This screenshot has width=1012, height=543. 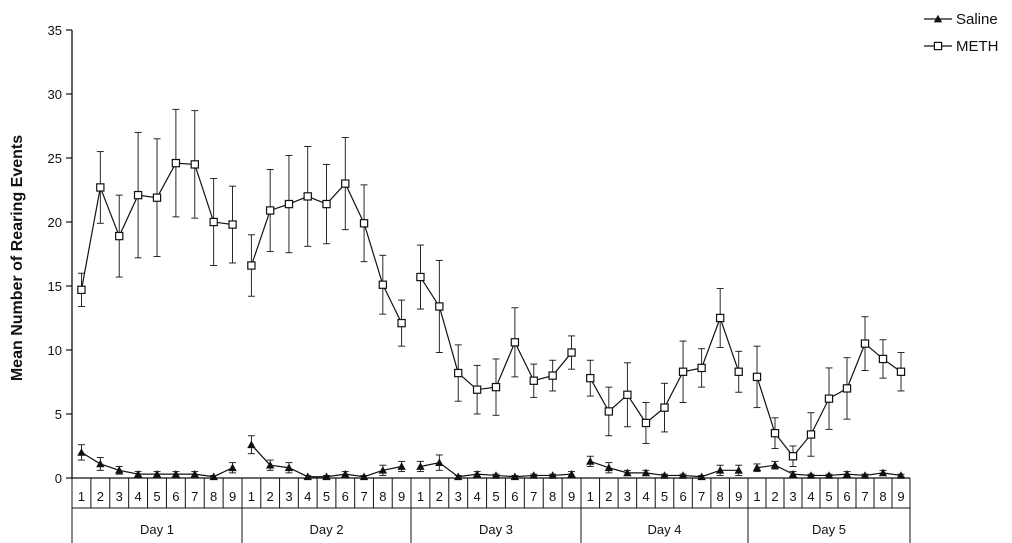 I want to click on day-group-label: Day 1, so click(x=157, y=529).